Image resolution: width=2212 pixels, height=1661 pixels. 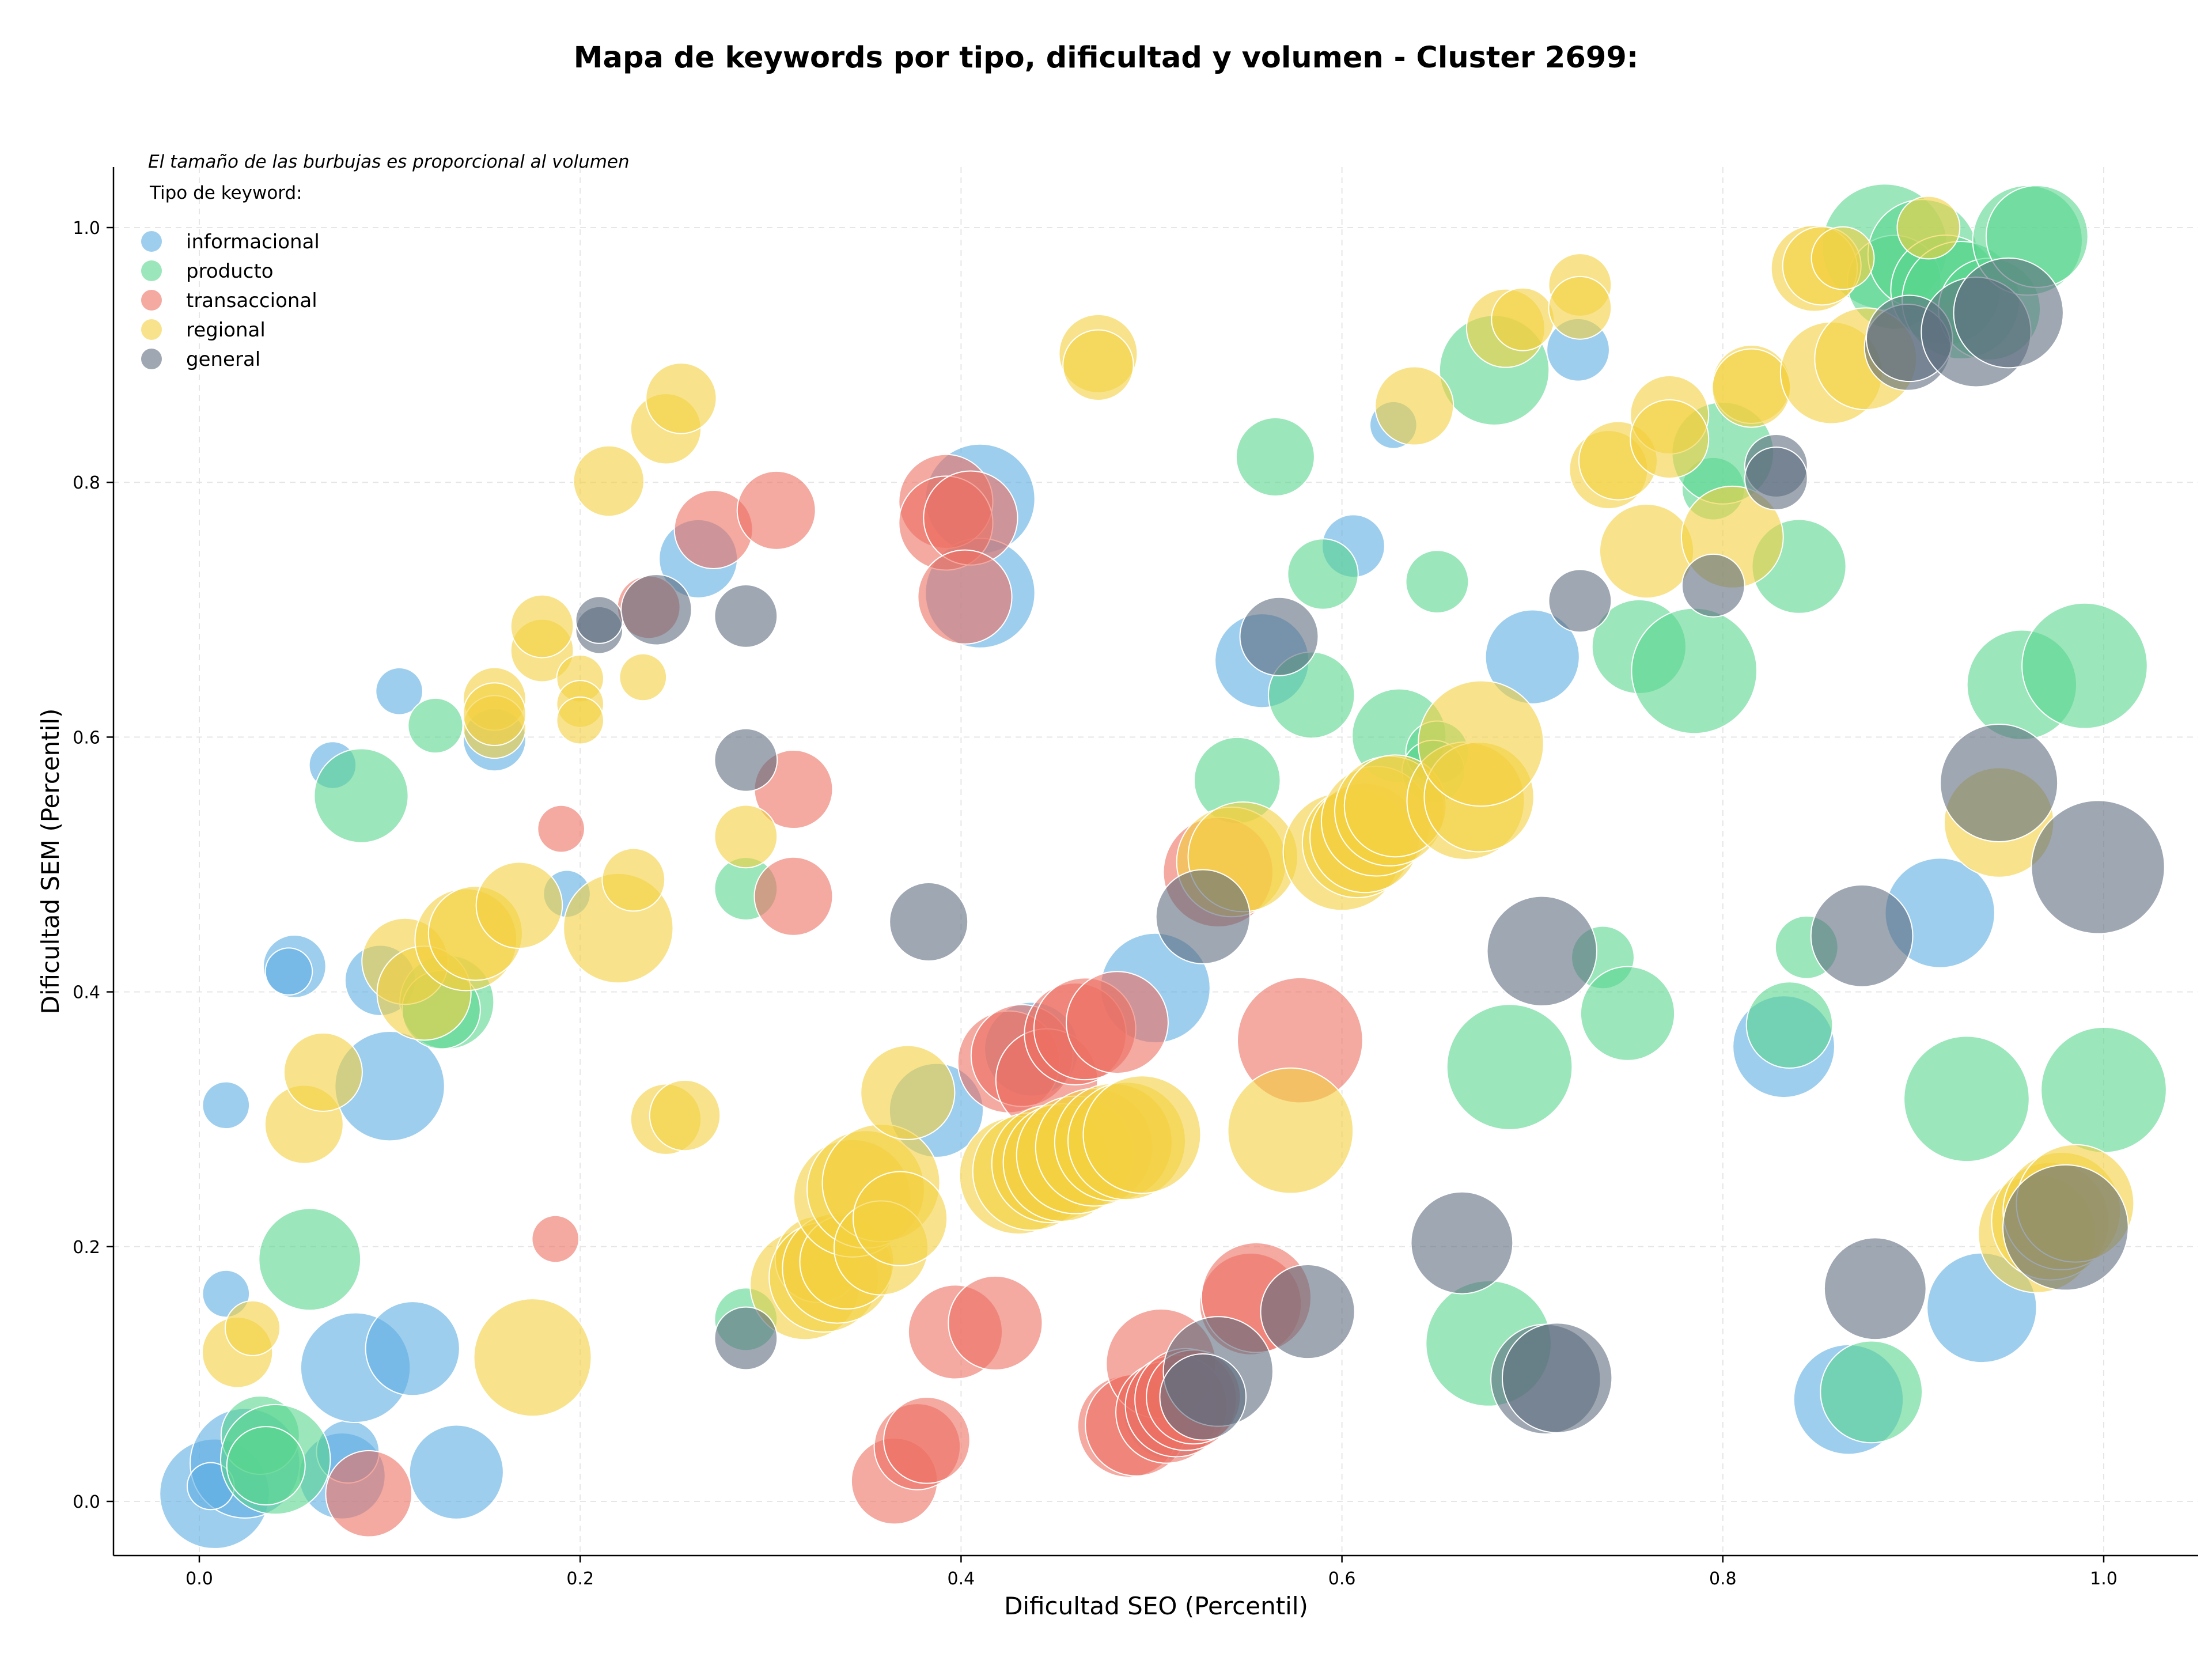 I want to click on x-tick-label: 0.6, so click(x=1342, y=1579).